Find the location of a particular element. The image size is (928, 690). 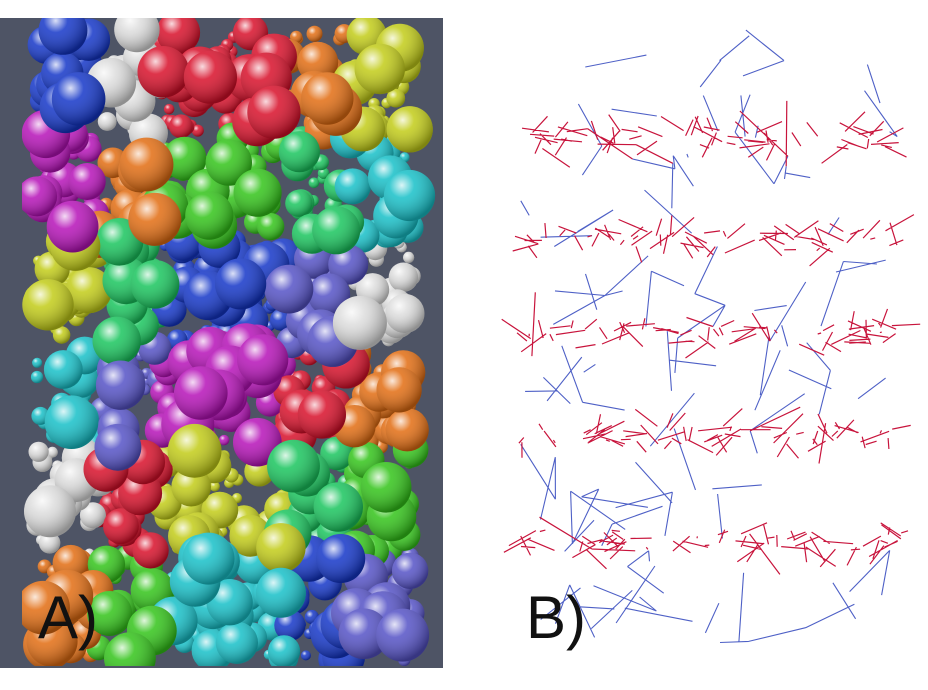

panel-label-a: A) is located at coordinates (68, 617).